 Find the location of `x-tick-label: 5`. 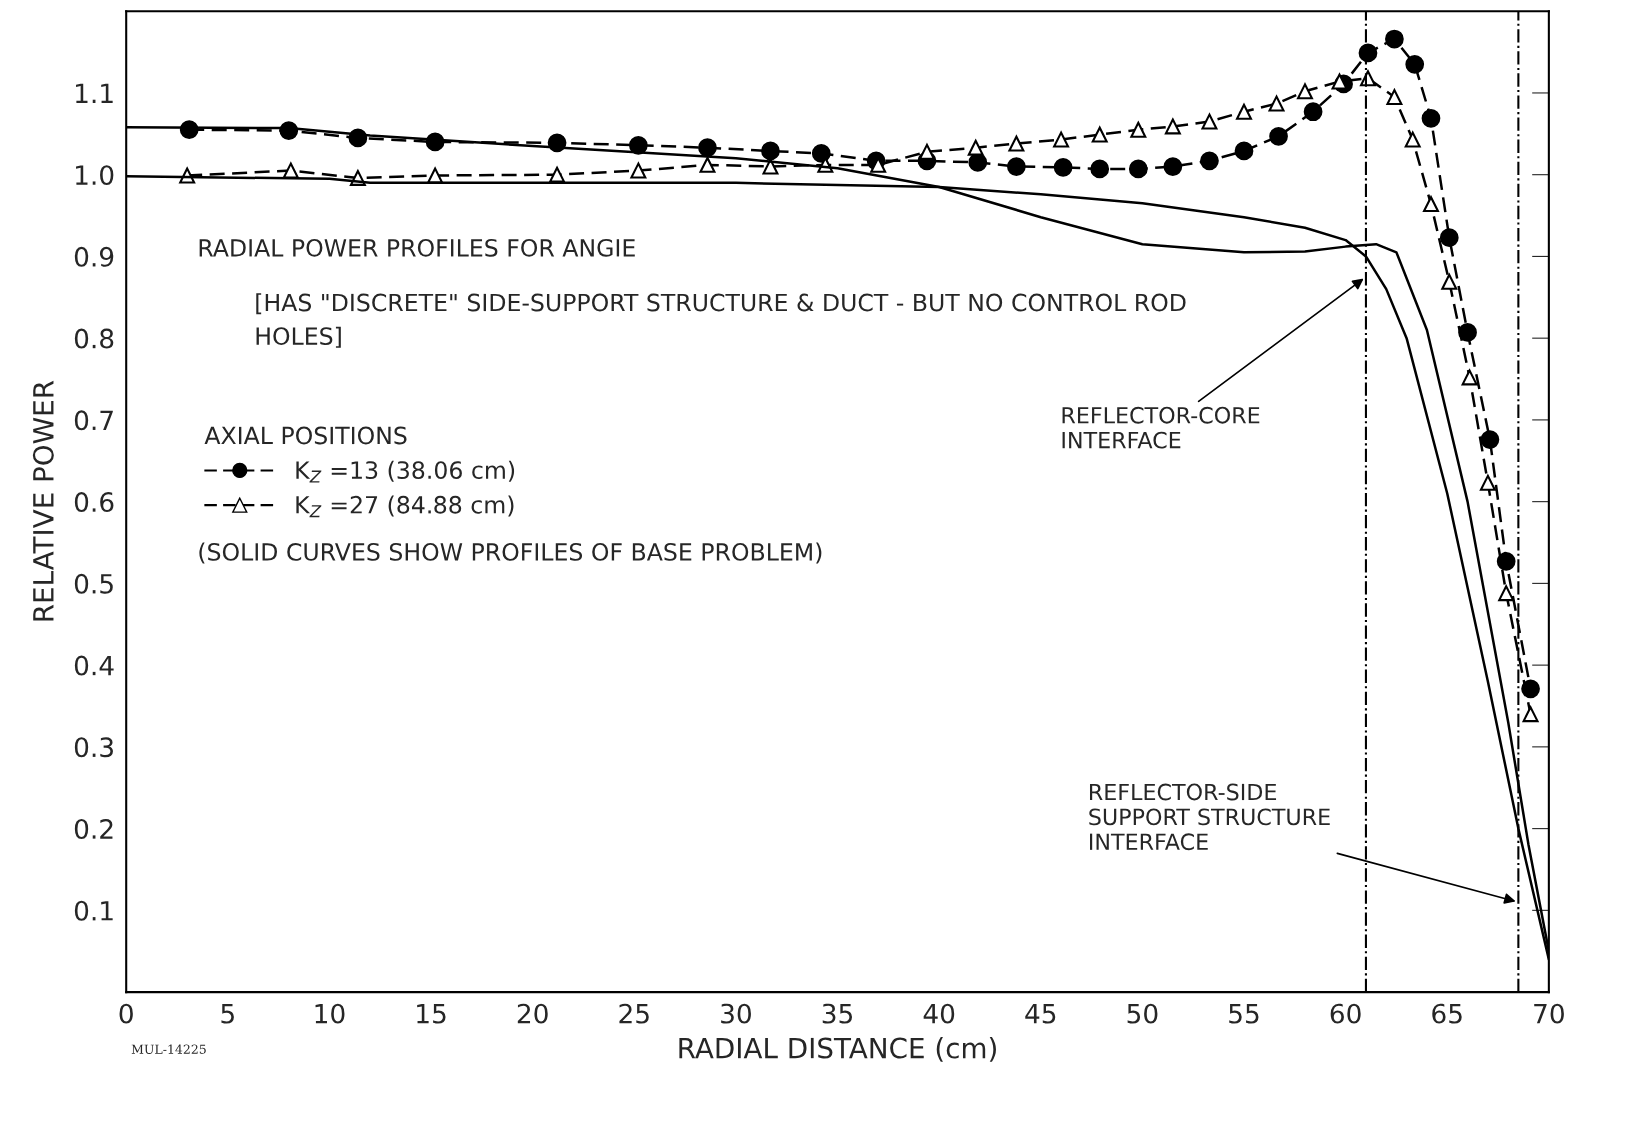

x-tick-label: 5 is located at coordinates (227, 1014).